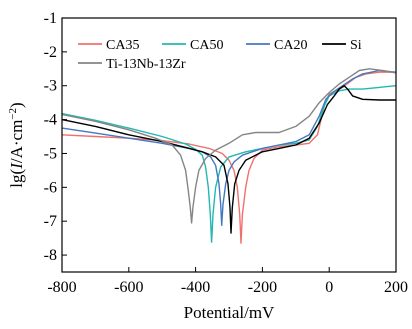  I want to click on x-tick-label: -800, so click(61, 287).